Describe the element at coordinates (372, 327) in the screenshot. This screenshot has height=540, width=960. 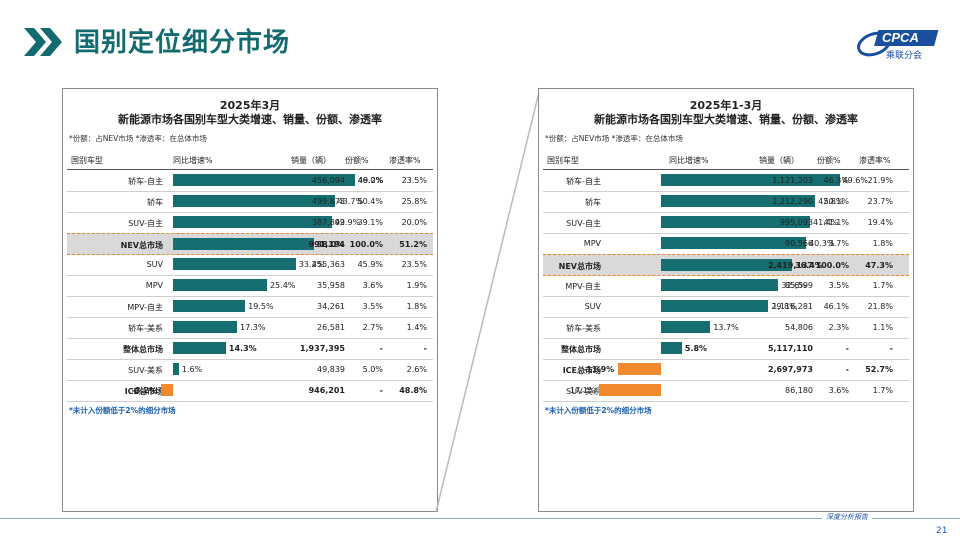
I see `share-value: 2.7%` at that location.